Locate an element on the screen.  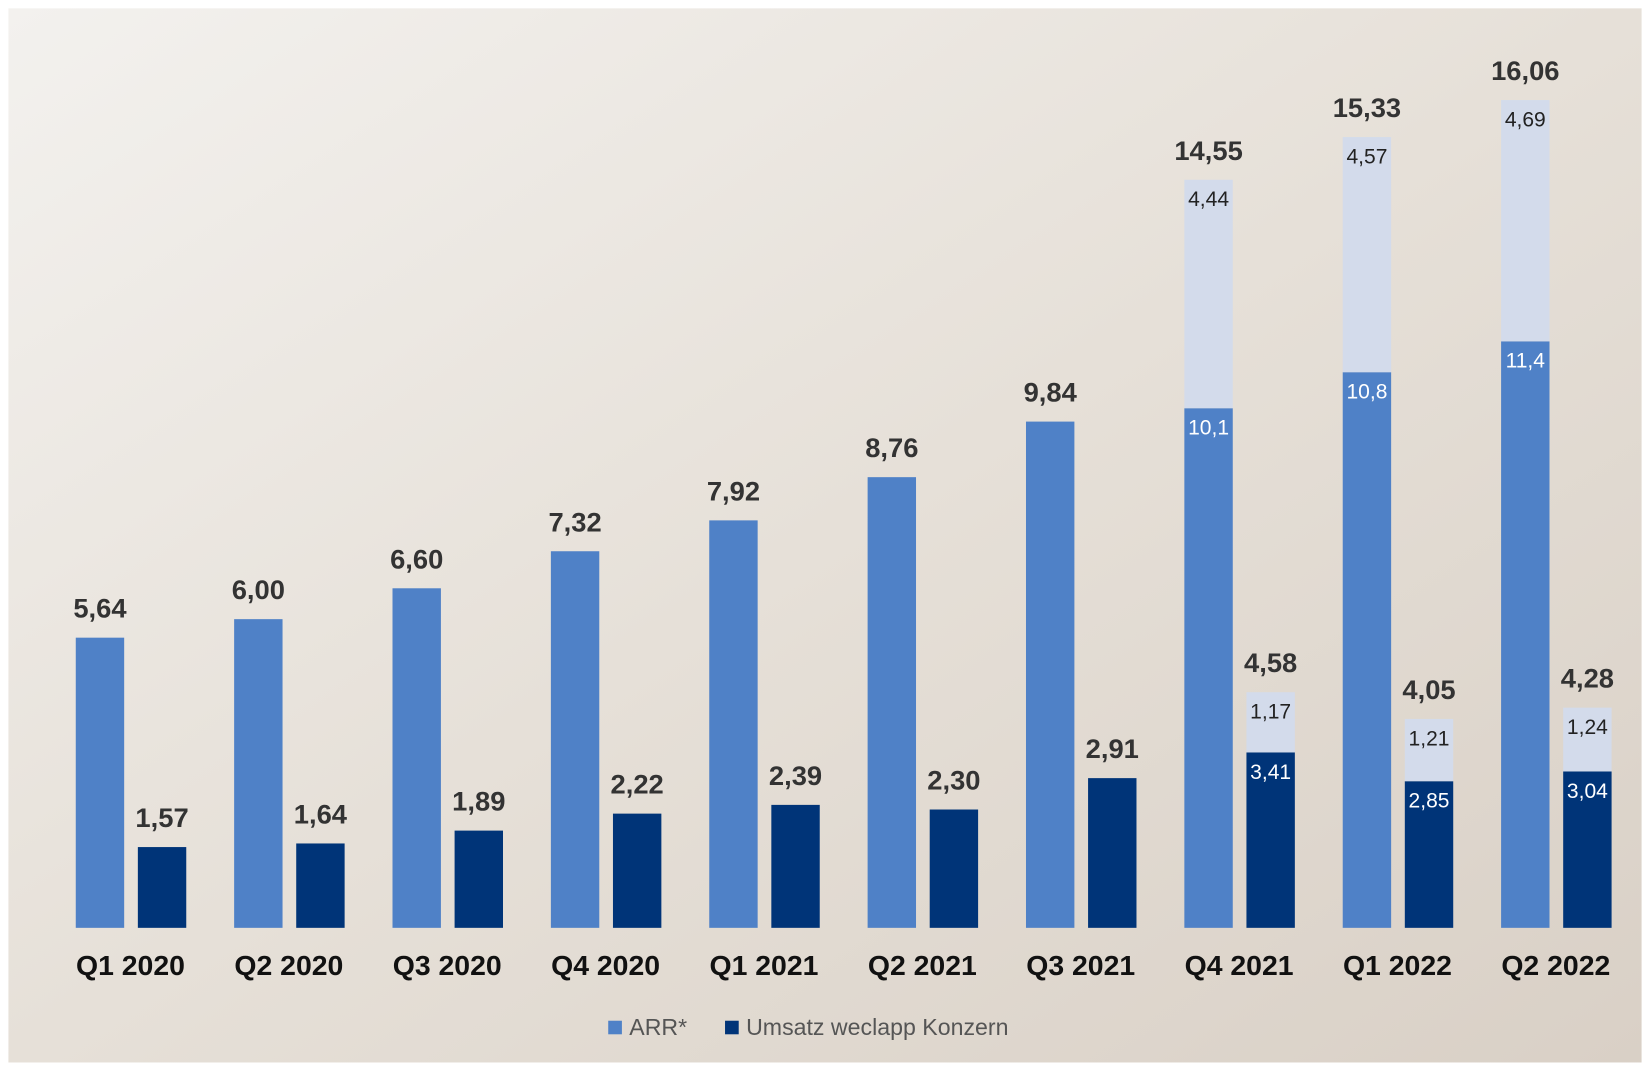
total-label: 15,33 is located at coordinates (1367, 107).